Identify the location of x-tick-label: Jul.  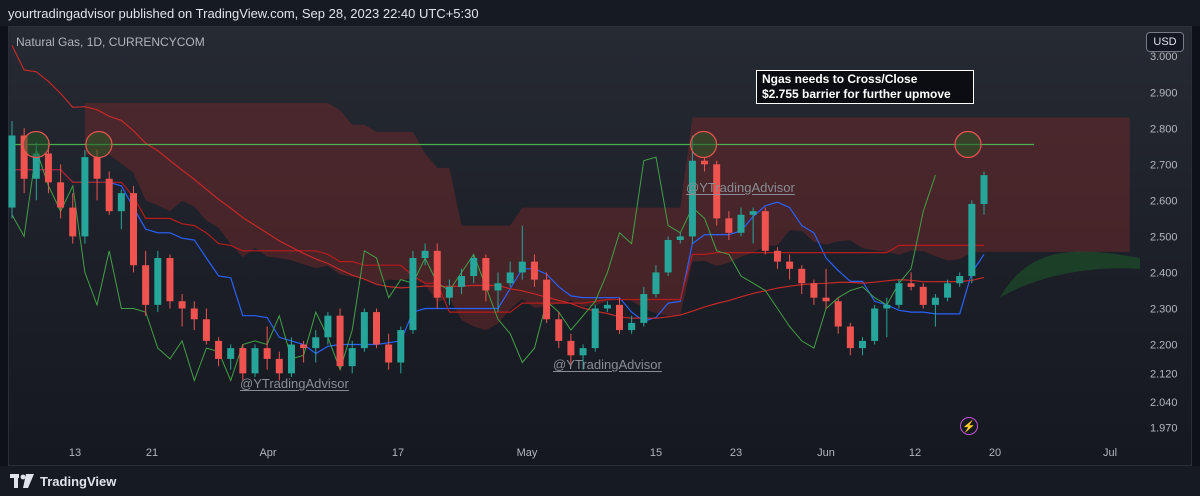
(1110, 453).